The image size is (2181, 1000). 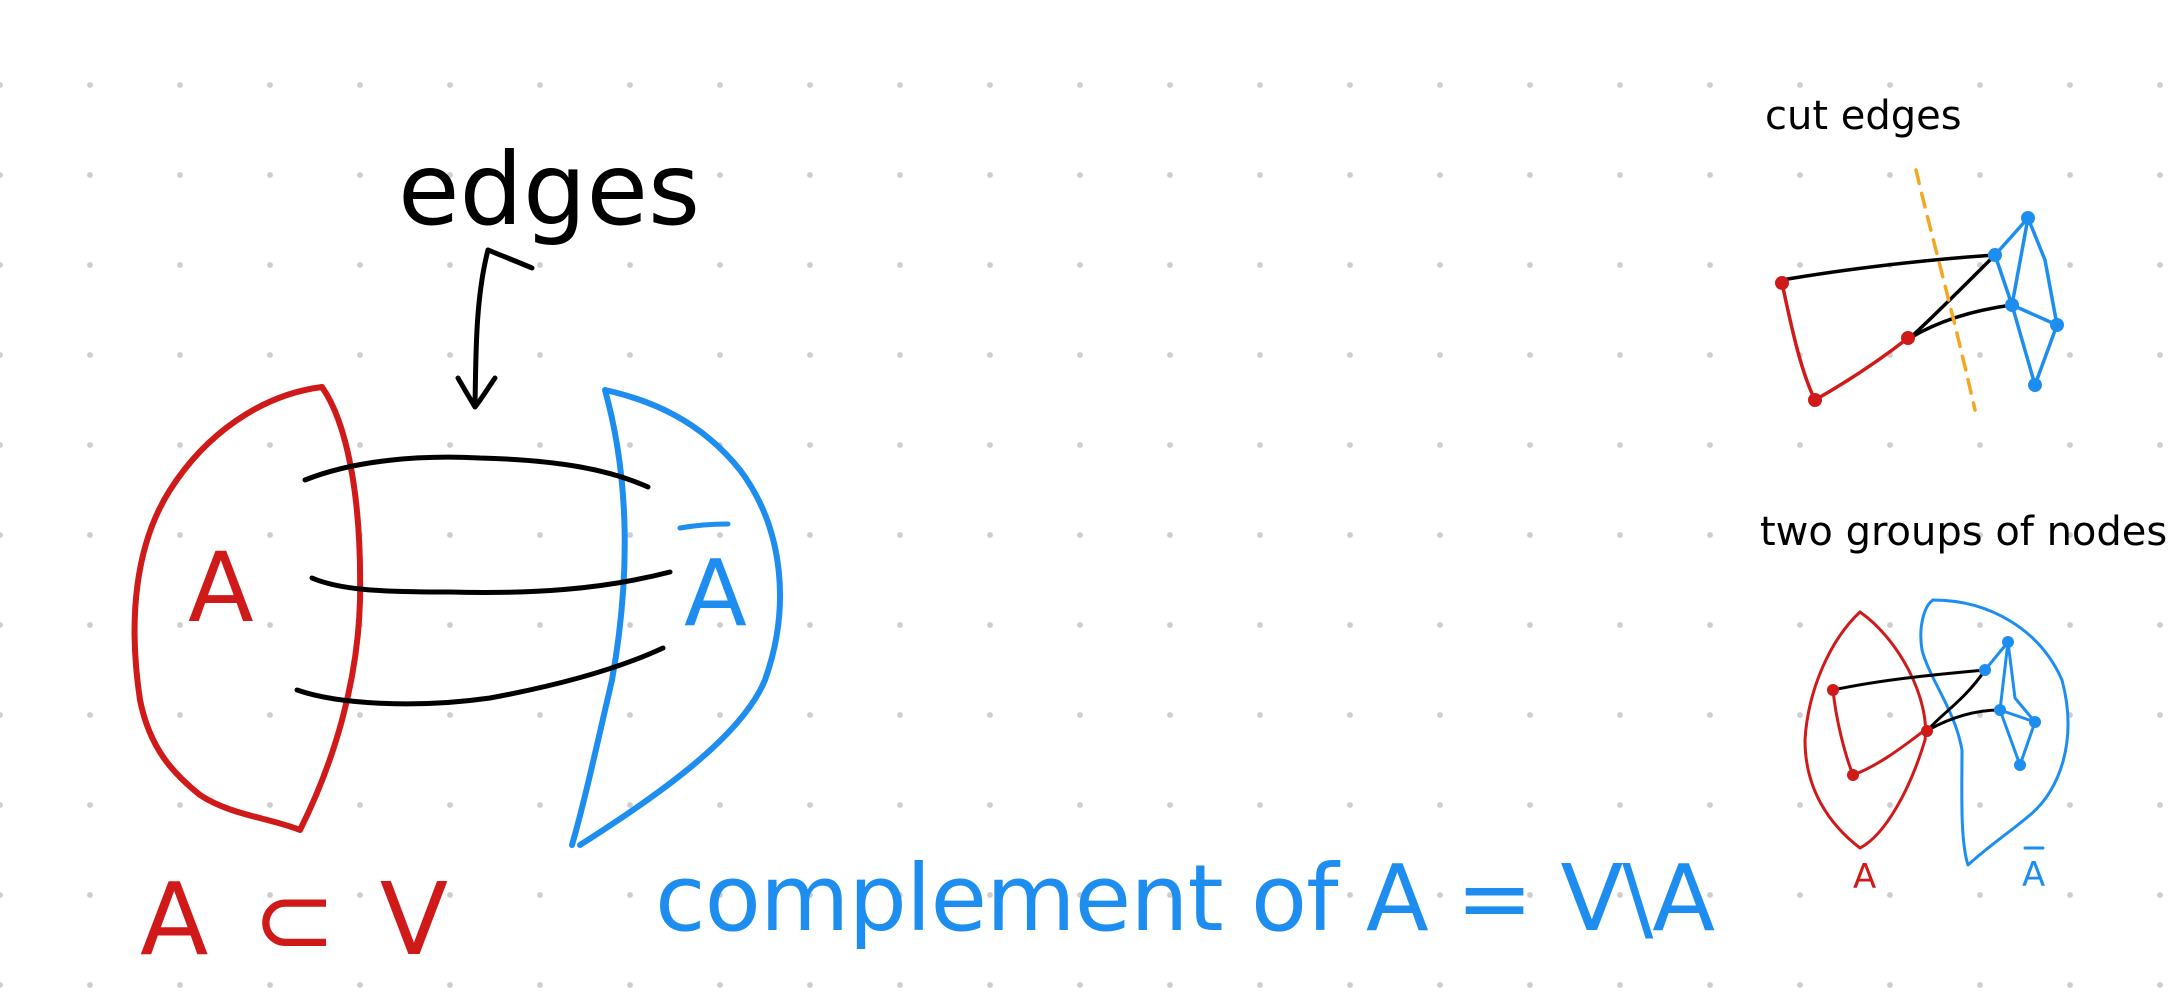 I want to click on complement-label: A, so click(x=715, y=593).